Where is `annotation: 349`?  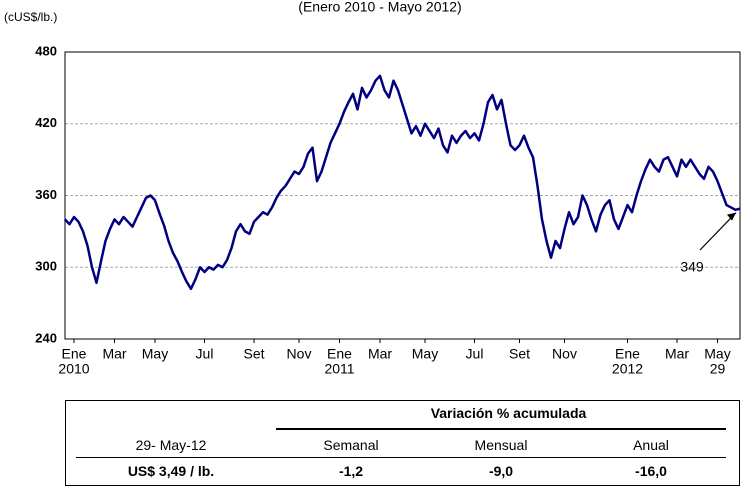 annotation: 349 is located at coordinates (692, 267).